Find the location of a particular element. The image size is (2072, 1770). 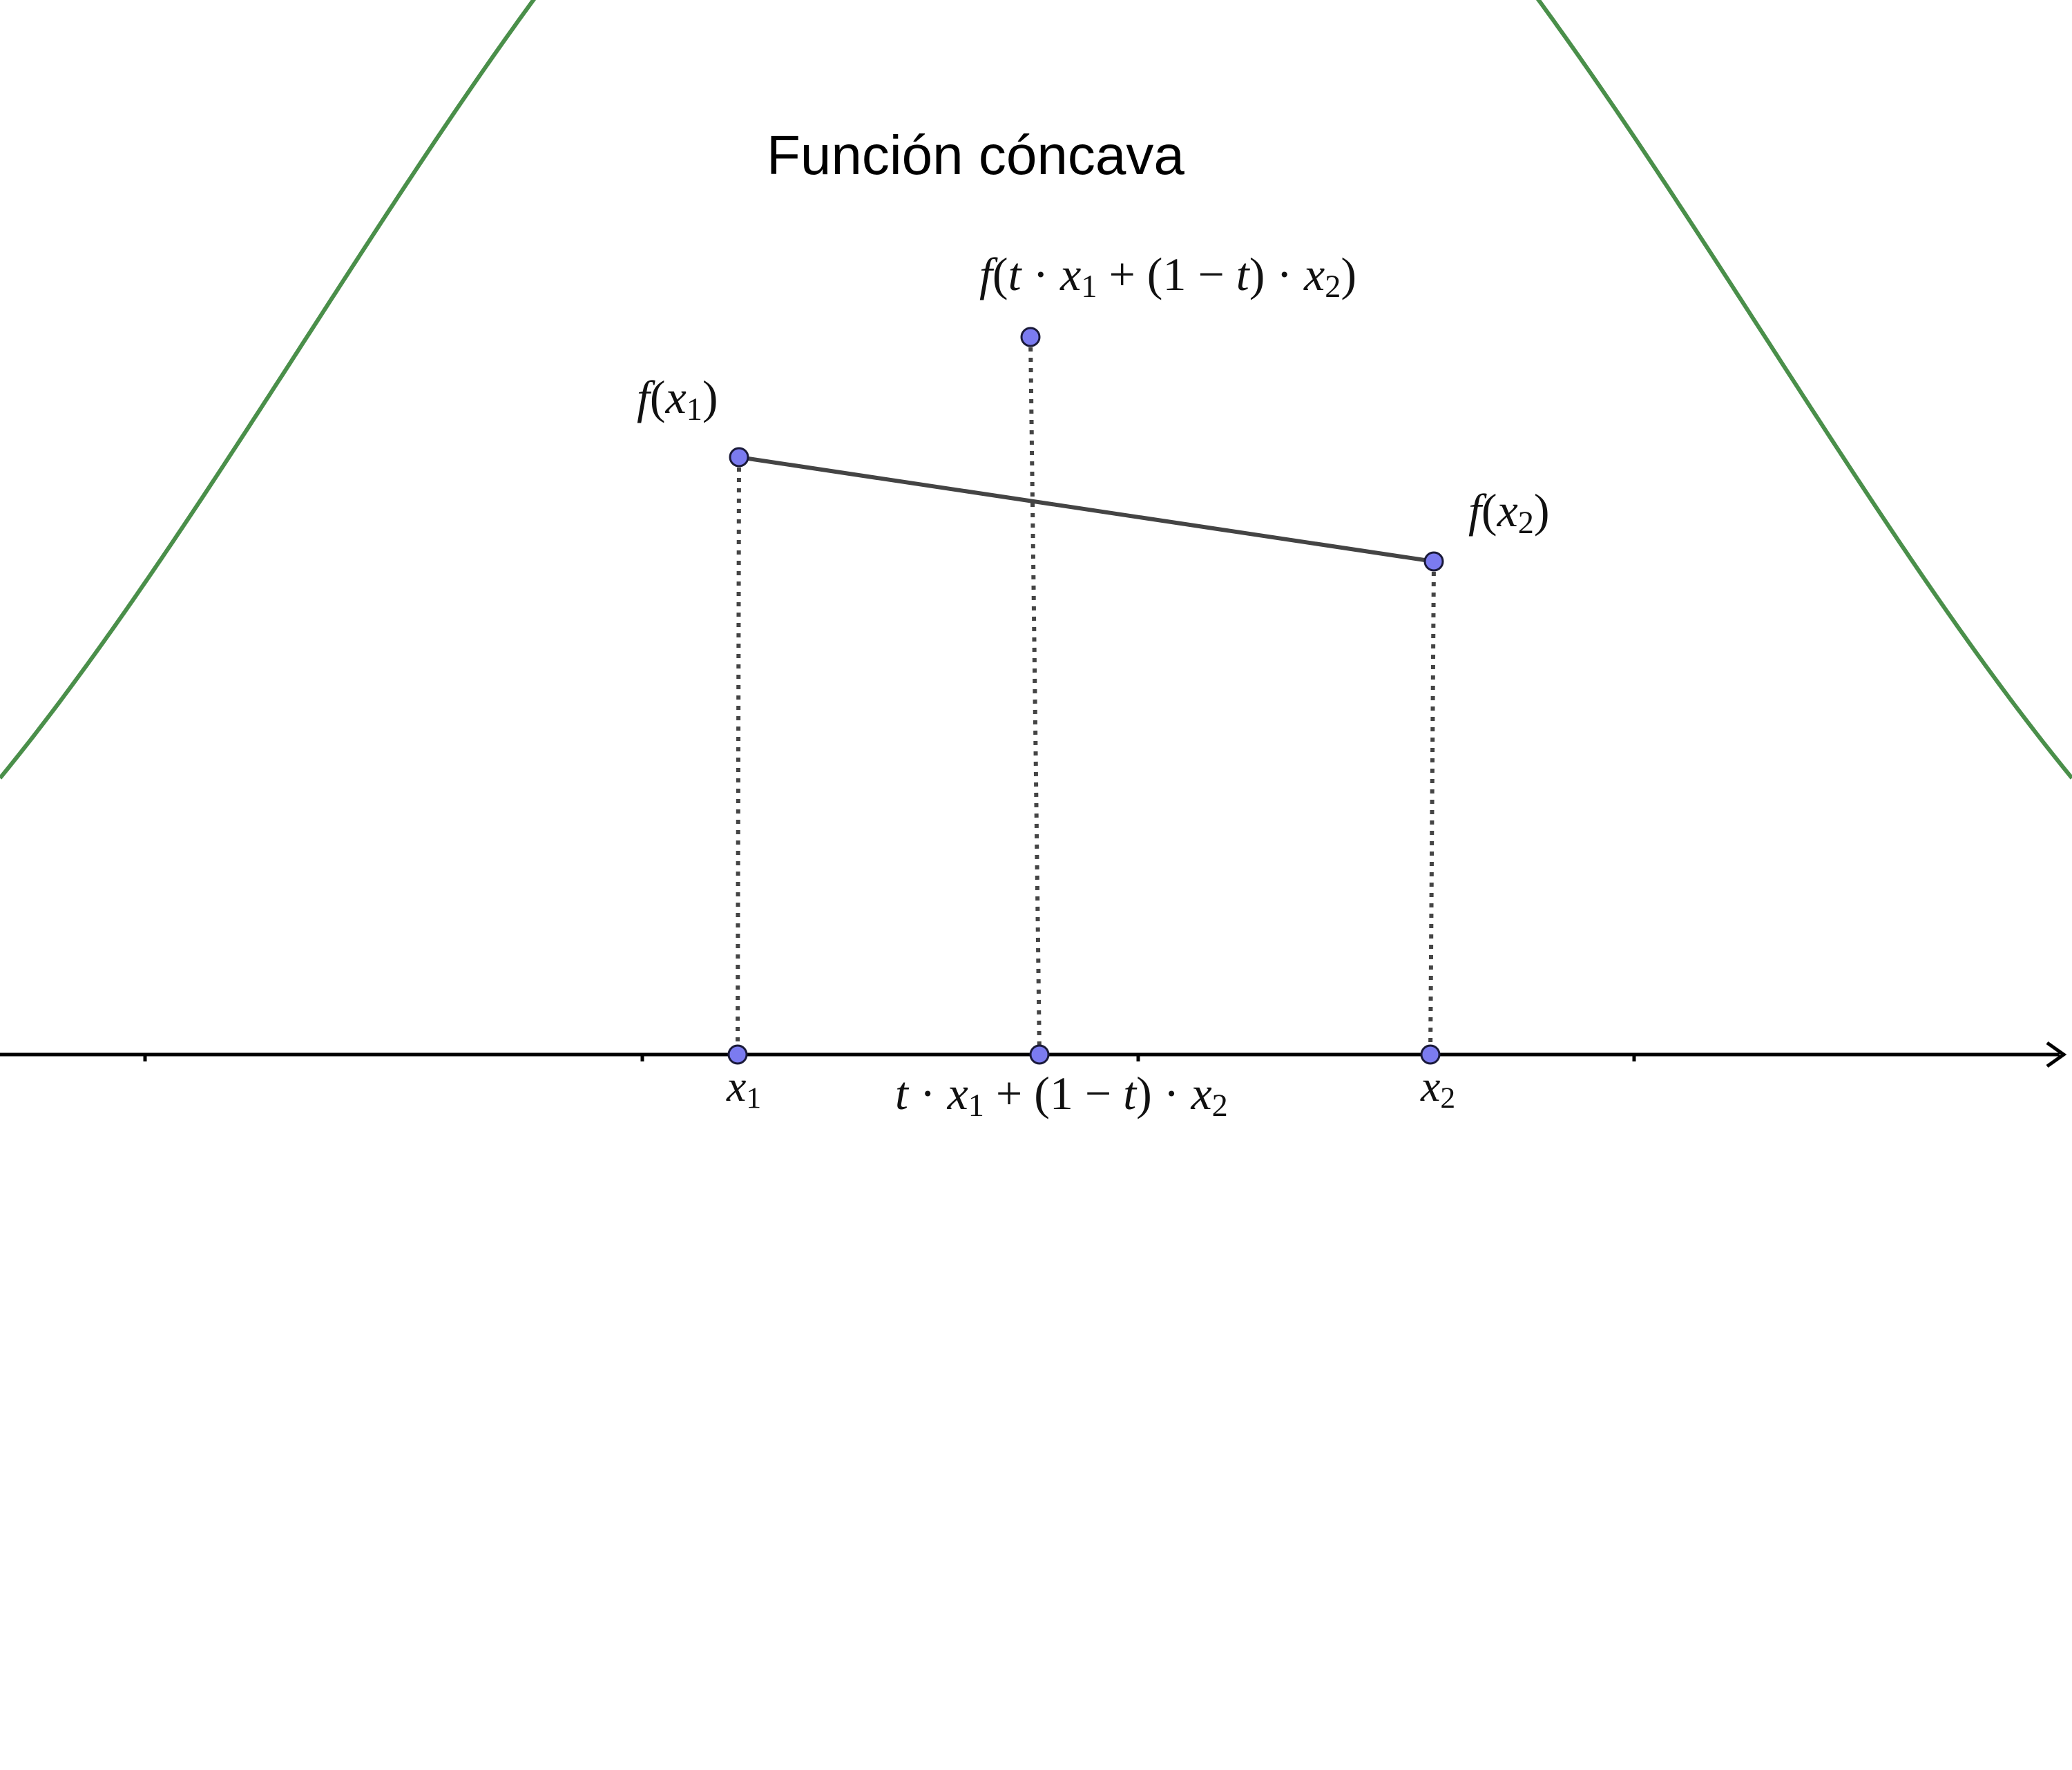

point-fx2 is located at coordinates (1433, 562).